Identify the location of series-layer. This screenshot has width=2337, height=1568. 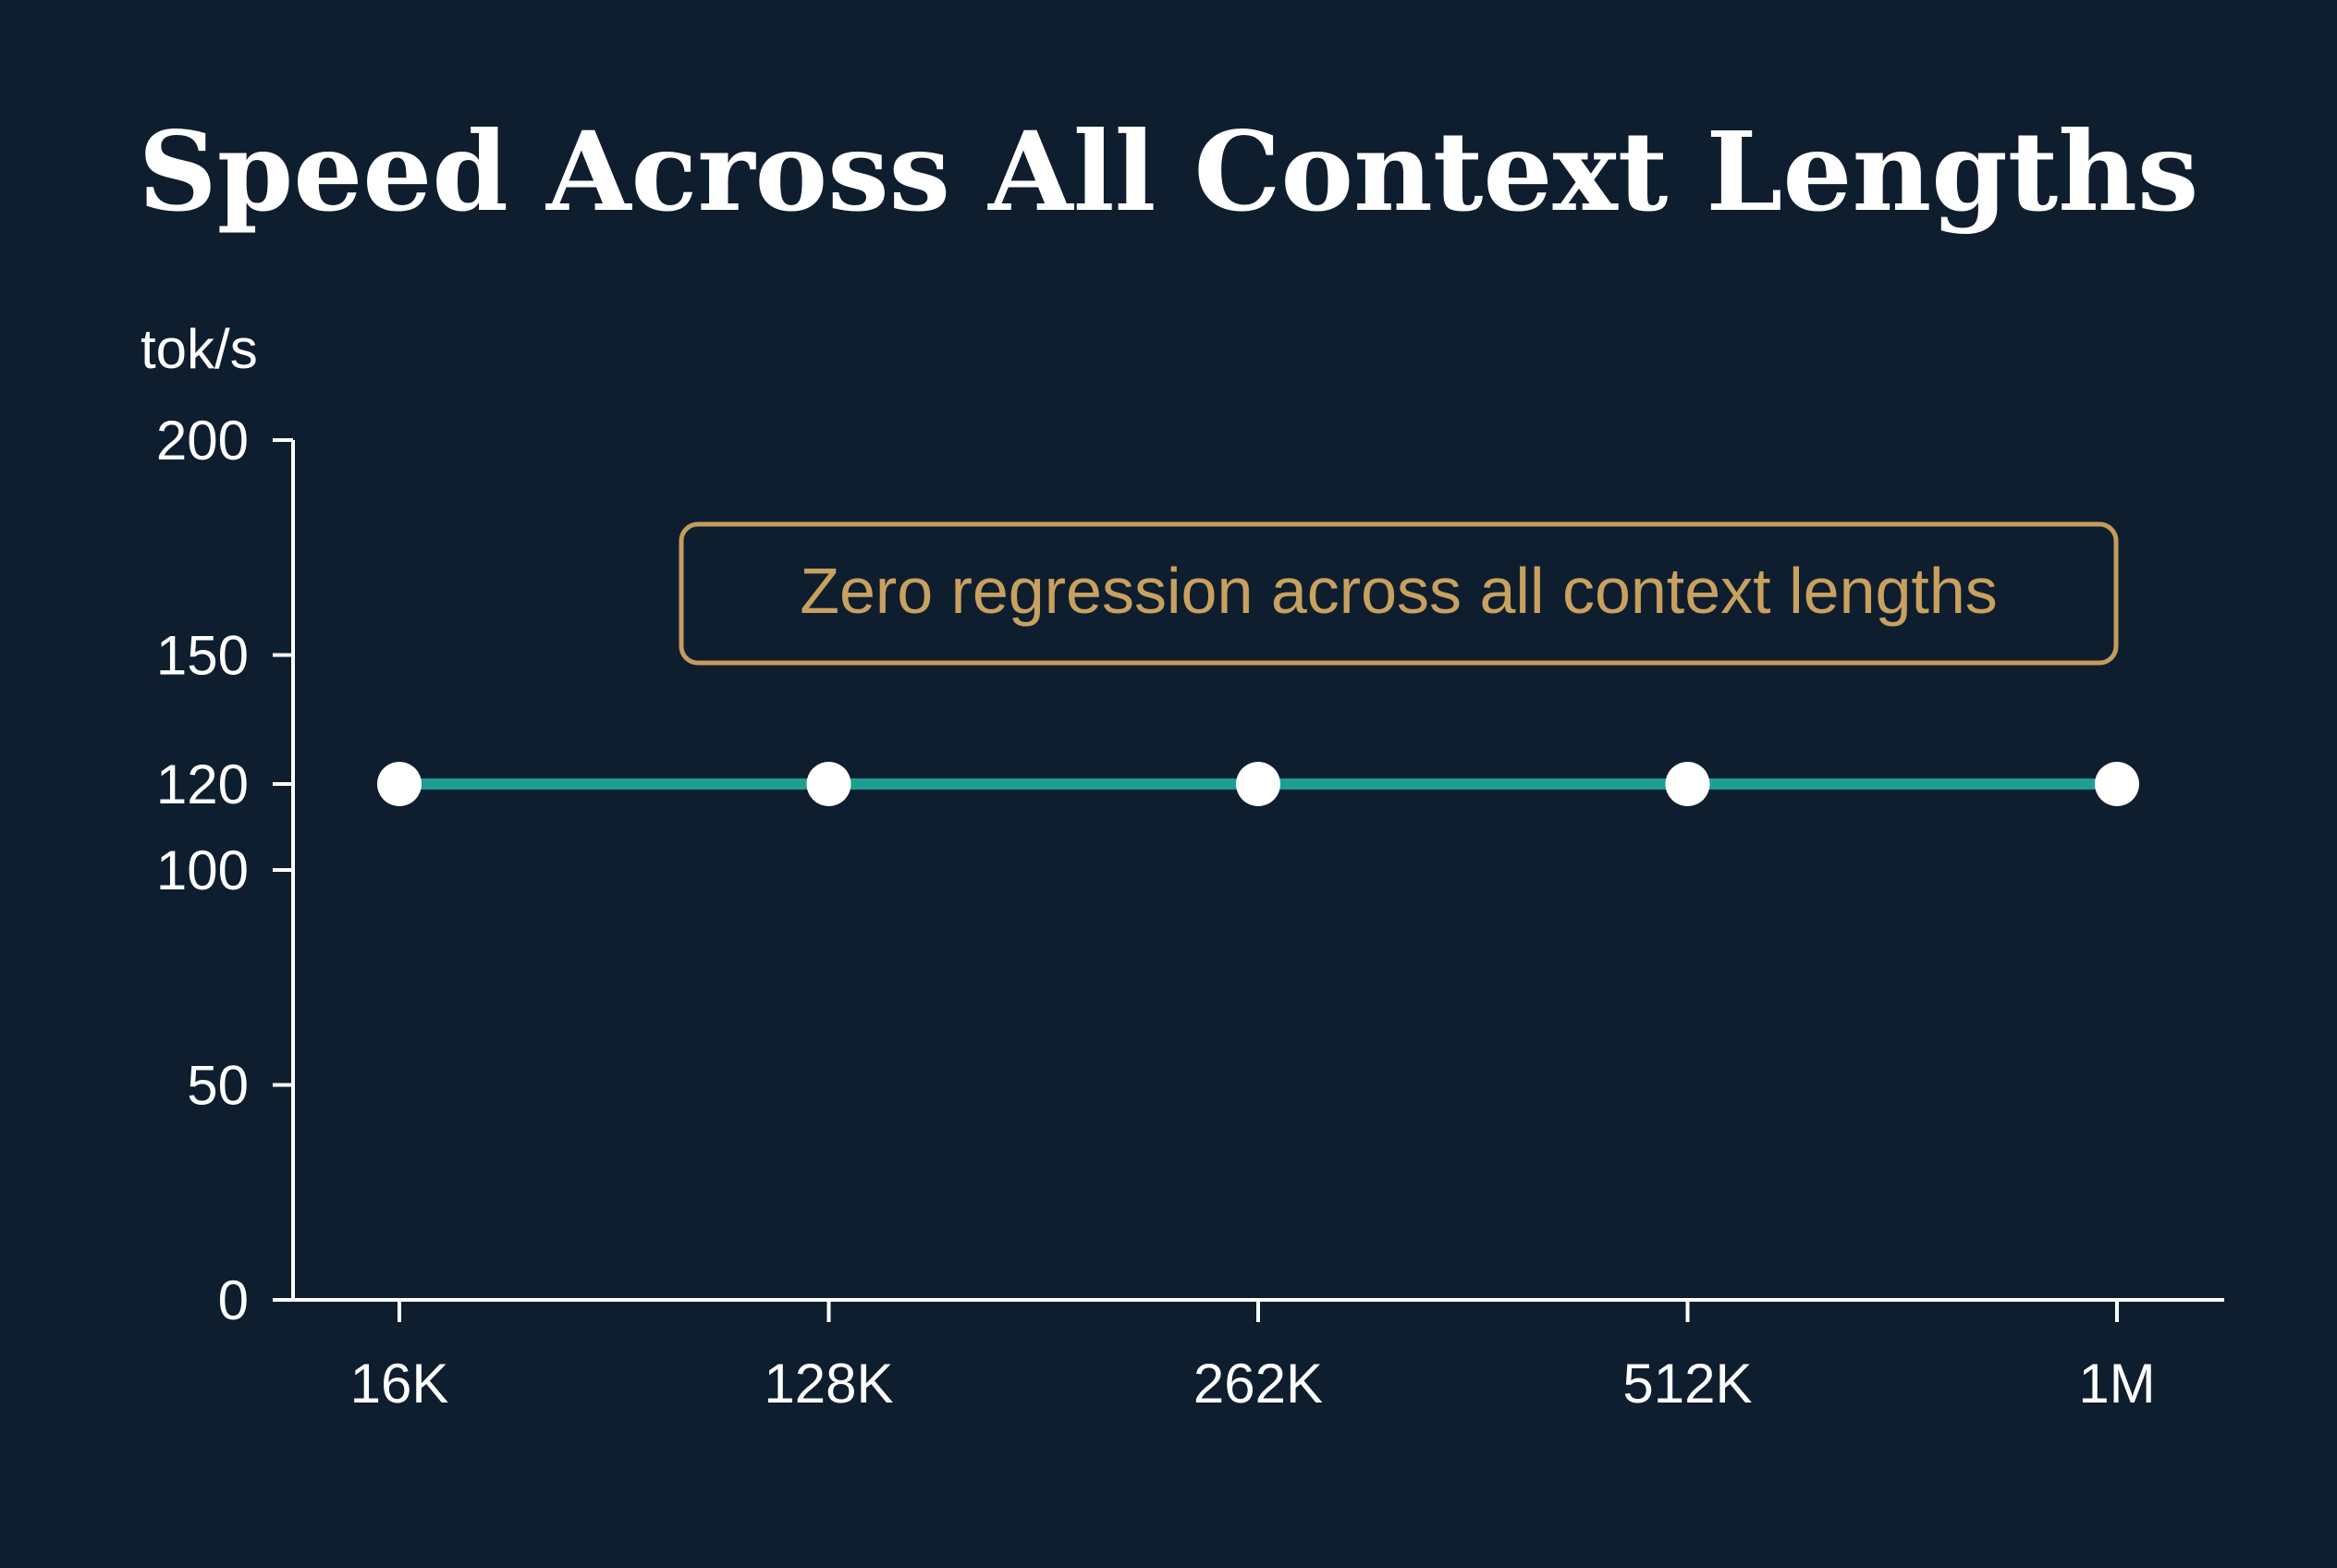
(1258, 784).